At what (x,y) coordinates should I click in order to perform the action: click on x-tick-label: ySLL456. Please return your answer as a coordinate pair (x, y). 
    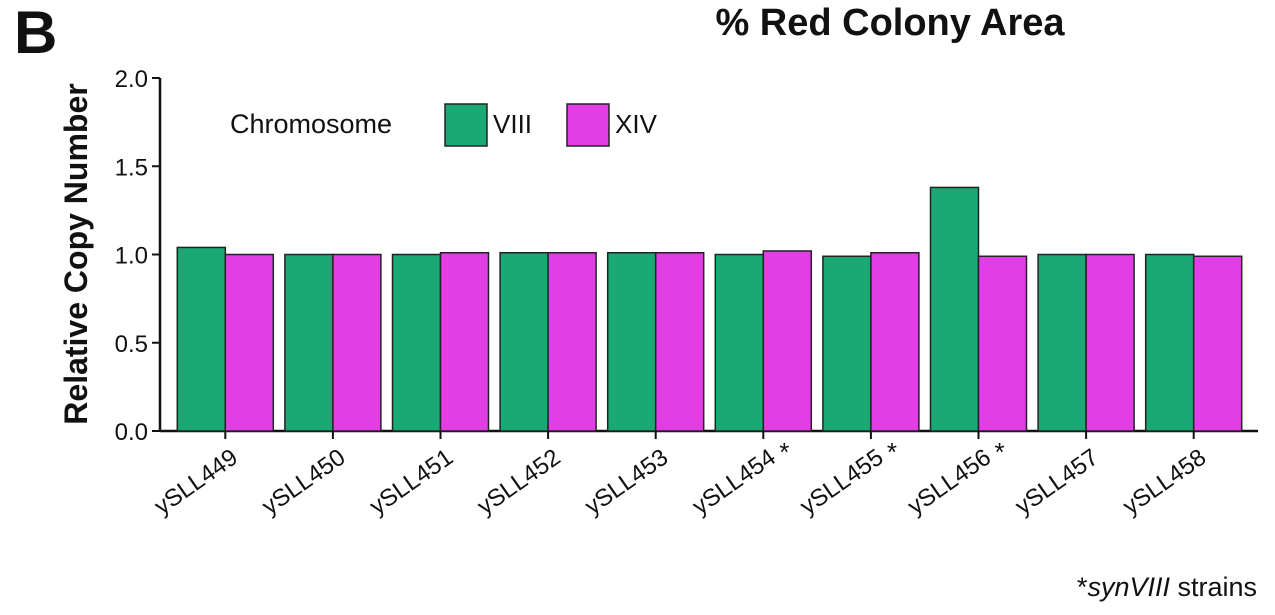
    Looking at the image, I should click on (949, 482).